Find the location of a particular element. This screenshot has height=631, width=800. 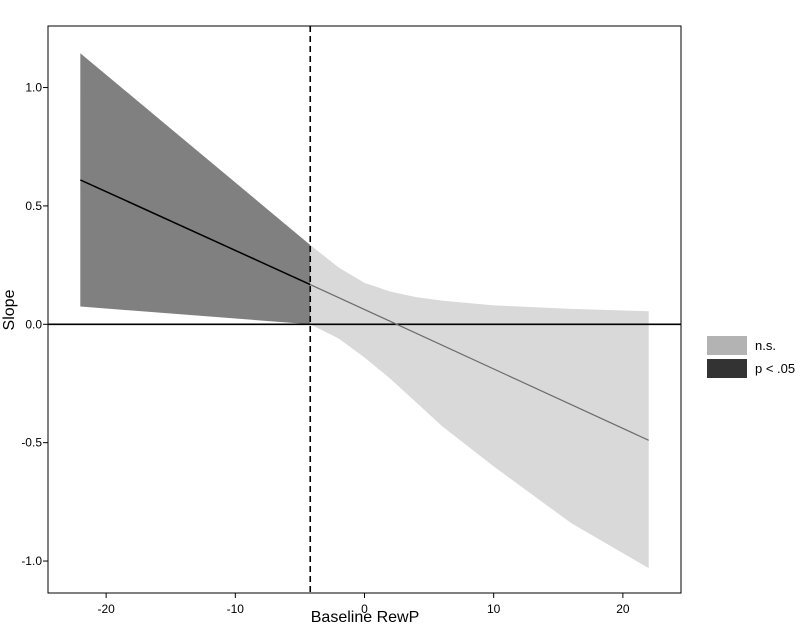

y-tick-label: 0.0 is located at coordinates (33, 324).